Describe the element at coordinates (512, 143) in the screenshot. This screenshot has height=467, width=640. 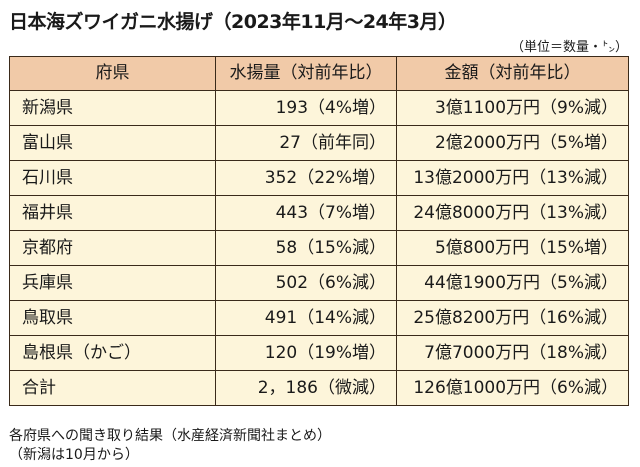
I see `amount-cell: 2億2000万円（5%増）` at that location.